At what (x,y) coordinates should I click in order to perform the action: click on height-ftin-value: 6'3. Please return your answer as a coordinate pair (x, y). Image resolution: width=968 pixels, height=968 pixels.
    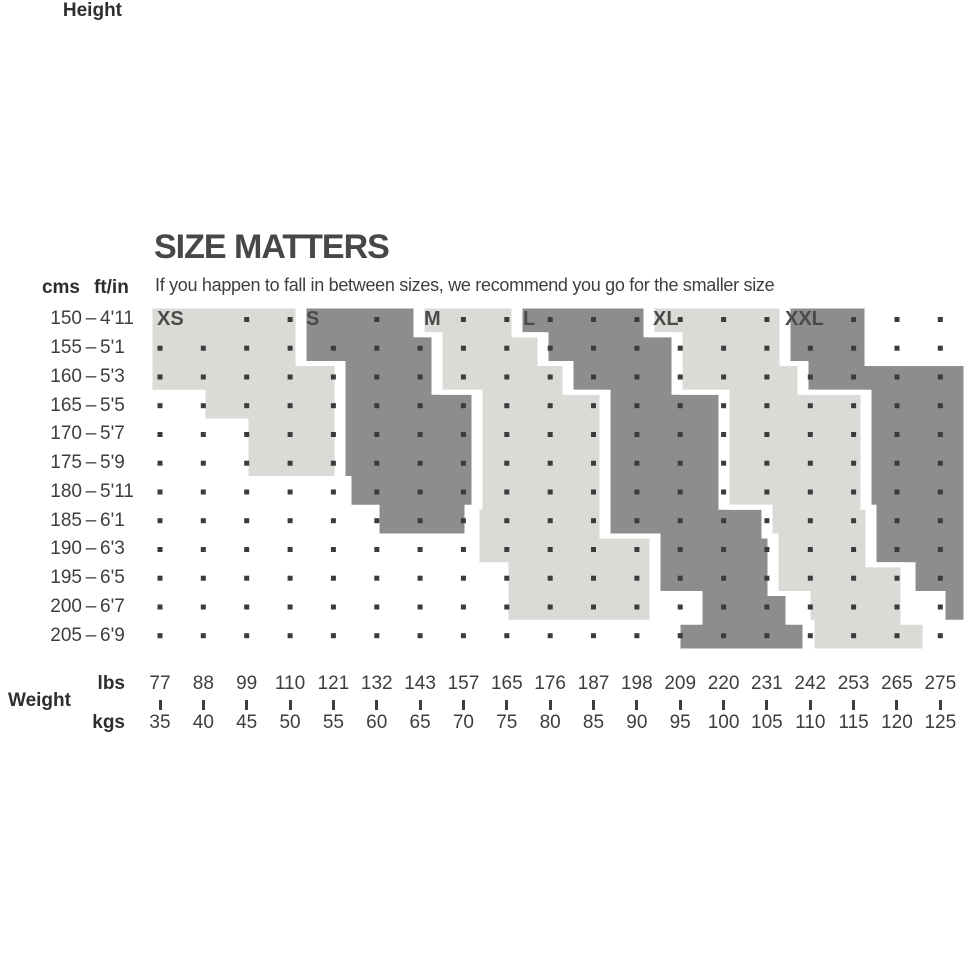
    Looking at the image, I should click on (112, 549).